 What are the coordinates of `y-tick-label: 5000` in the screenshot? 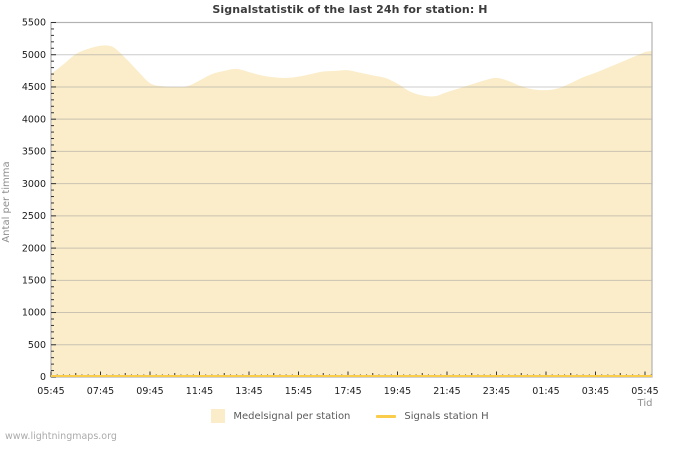 It's located at (34, 55).